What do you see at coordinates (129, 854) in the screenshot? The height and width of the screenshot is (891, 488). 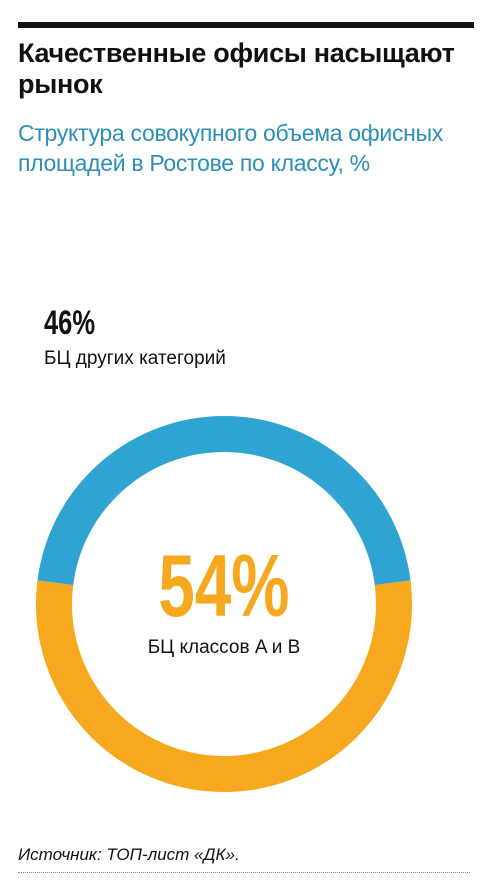 I see `source-note: Источник: ТОП-лист «ДК».` at bounding box center [129, 854].